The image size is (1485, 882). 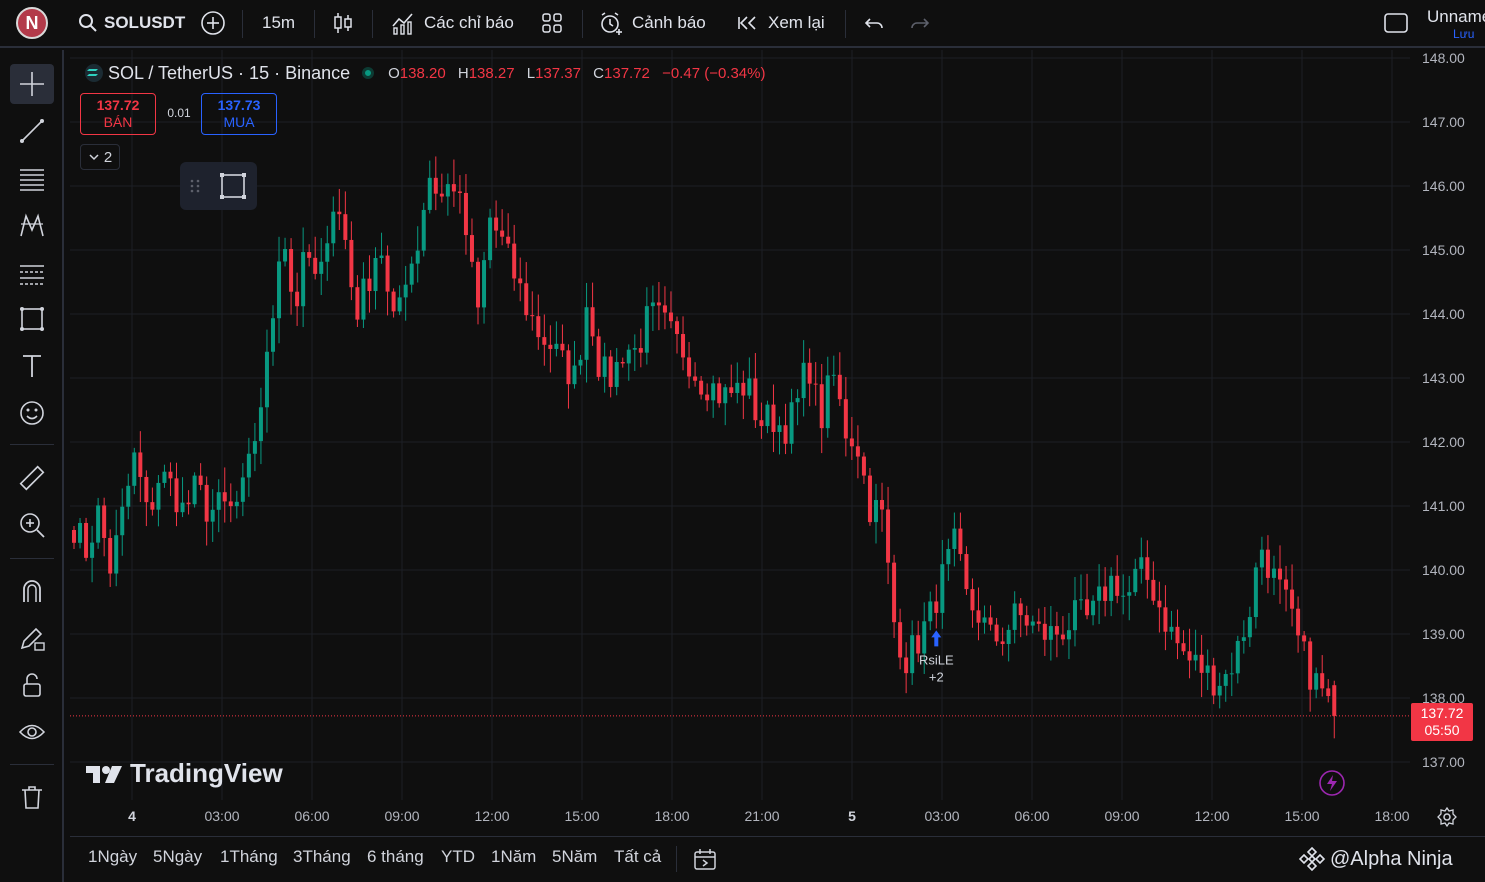 I want to click on buy-button: 137.73 MUA, so click(x=239, y=114).